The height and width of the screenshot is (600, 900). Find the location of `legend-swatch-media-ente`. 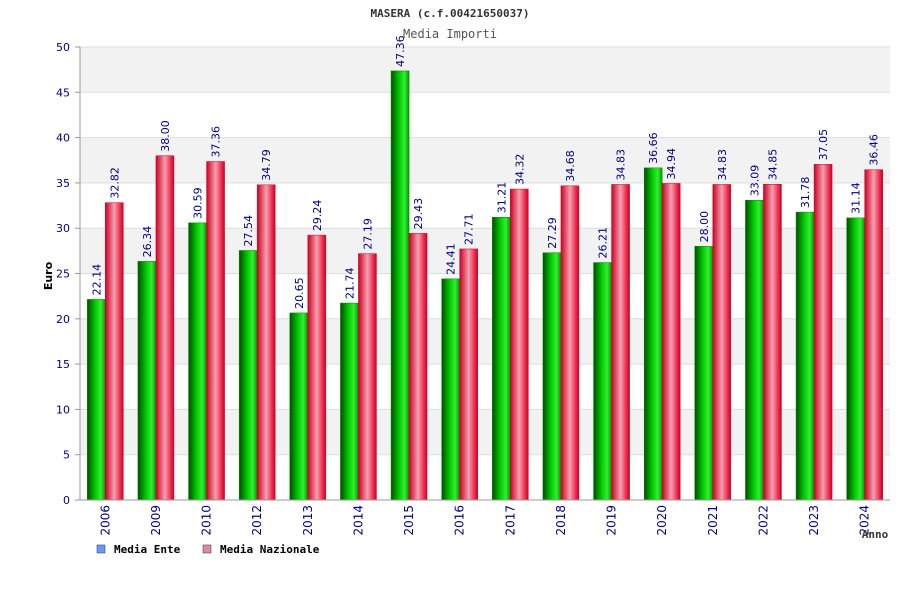

legend-swatch-media-ente is located at coordinates (101, 549).